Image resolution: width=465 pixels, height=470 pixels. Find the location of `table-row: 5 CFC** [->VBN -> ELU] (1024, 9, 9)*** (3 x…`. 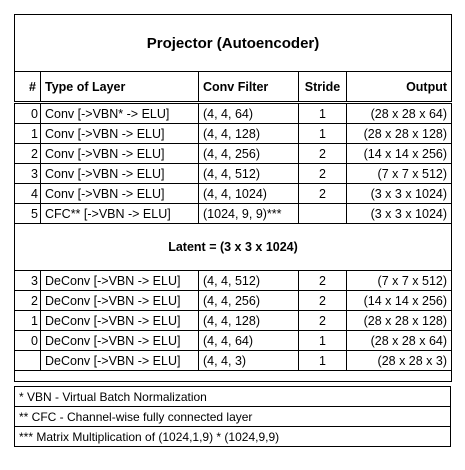

table-row: 5 CFC** [->VBN -> ELU] (1024, 9, 9)*** (3 x… is located at coordinates (233, 213).